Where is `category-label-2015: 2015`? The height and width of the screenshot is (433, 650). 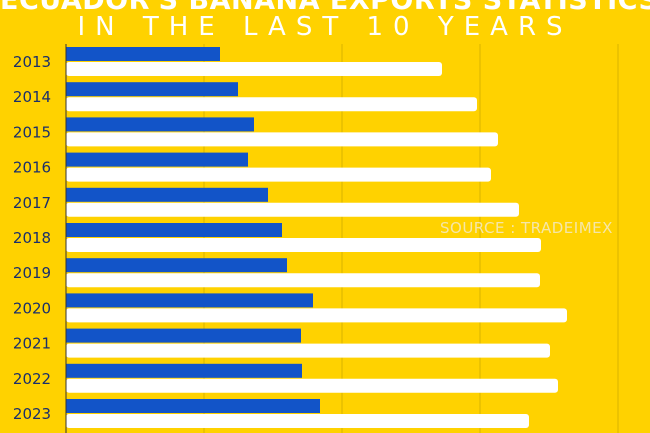 category-label-2015: 2015 is located at coordinates (32, 132).